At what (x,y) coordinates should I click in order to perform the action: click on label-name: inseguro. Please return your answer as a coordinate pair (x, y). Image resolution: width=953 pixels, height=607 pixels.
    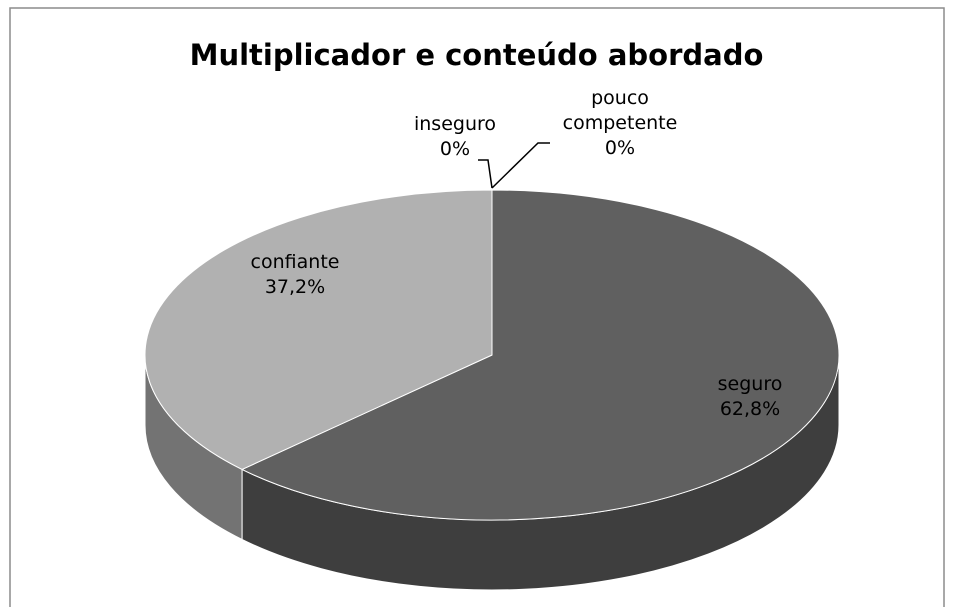
    Looking at the image, I should click on (455, 124).